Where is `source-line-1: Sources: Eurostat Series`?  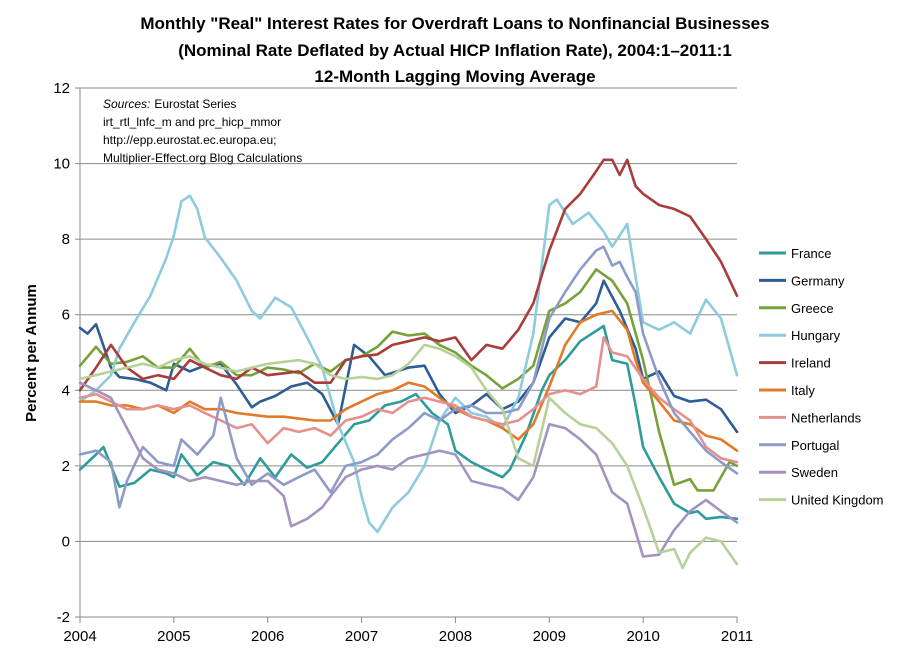 source-line-1: Sources: Eurostat Series is located at coordinates (169, 104).